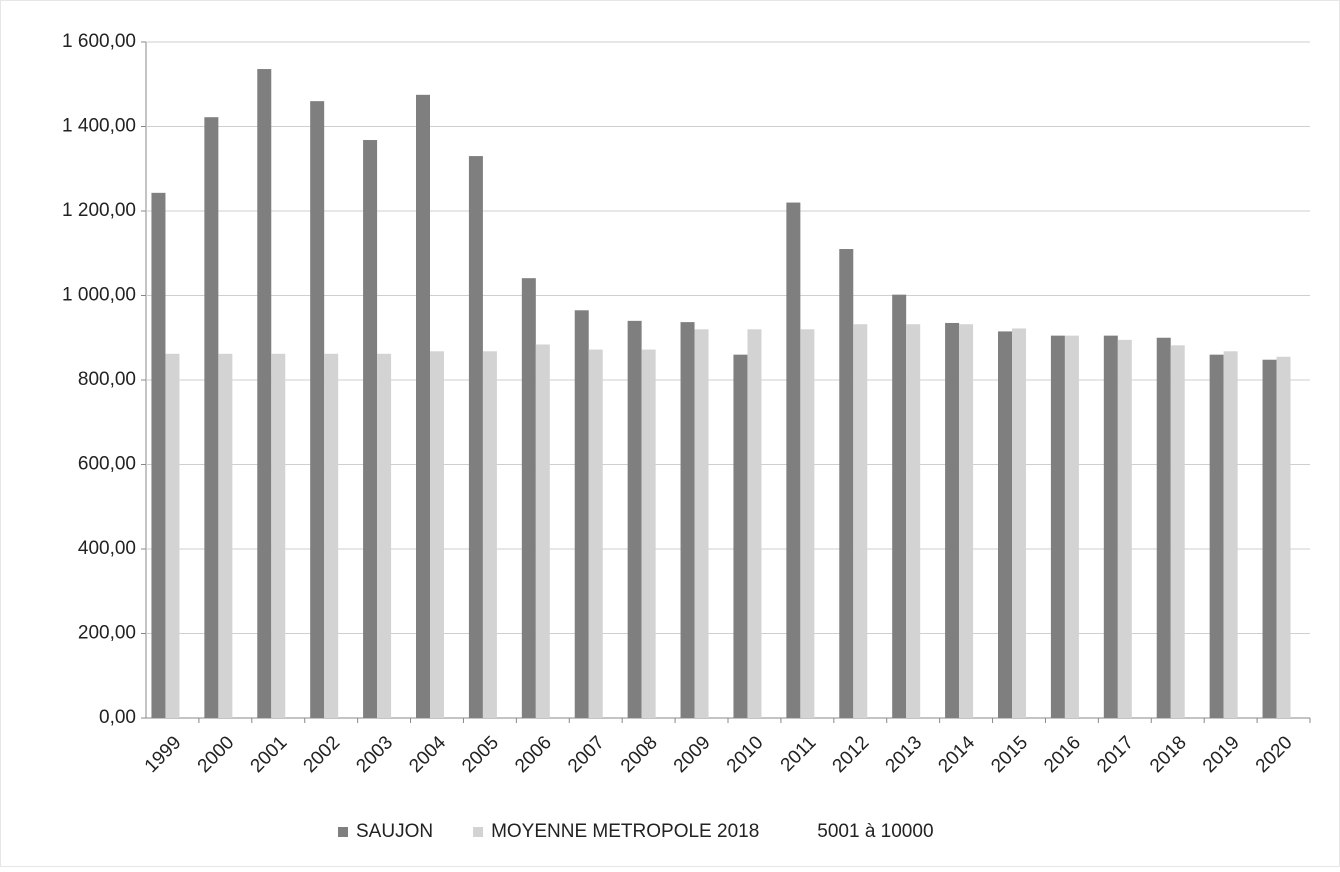 The image size is (1340, 872). Describe the element at coordinates (99, 295) in the screenshot. I see `y-tick-label: 1 000,00` at that location.